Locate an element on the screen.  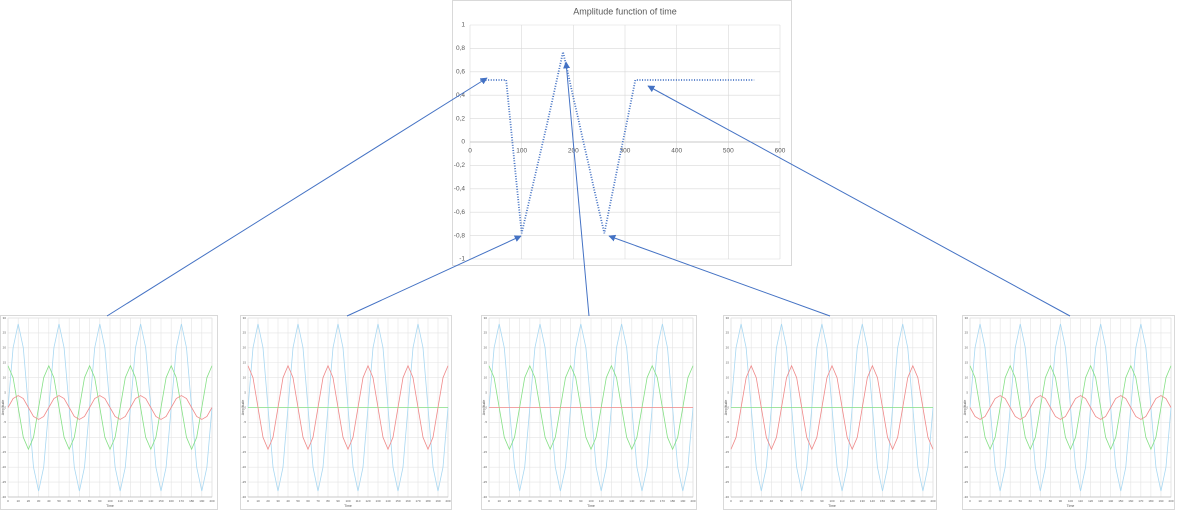
x-tick-label: 70 is located at coordinates (80, 501).